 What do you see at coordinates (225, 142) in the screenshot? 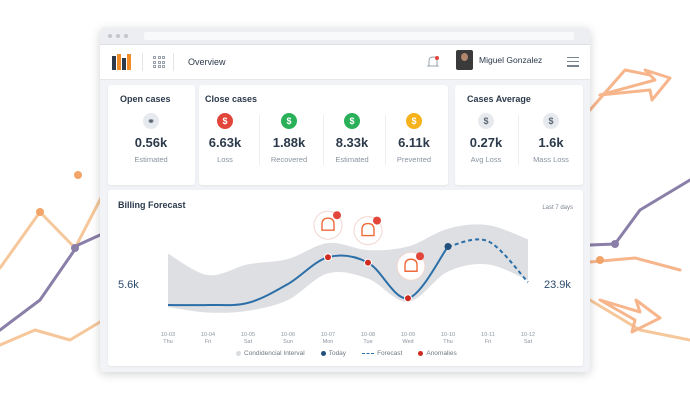
I see `stat-value: 6.63k` at bounding box center [225, 142].